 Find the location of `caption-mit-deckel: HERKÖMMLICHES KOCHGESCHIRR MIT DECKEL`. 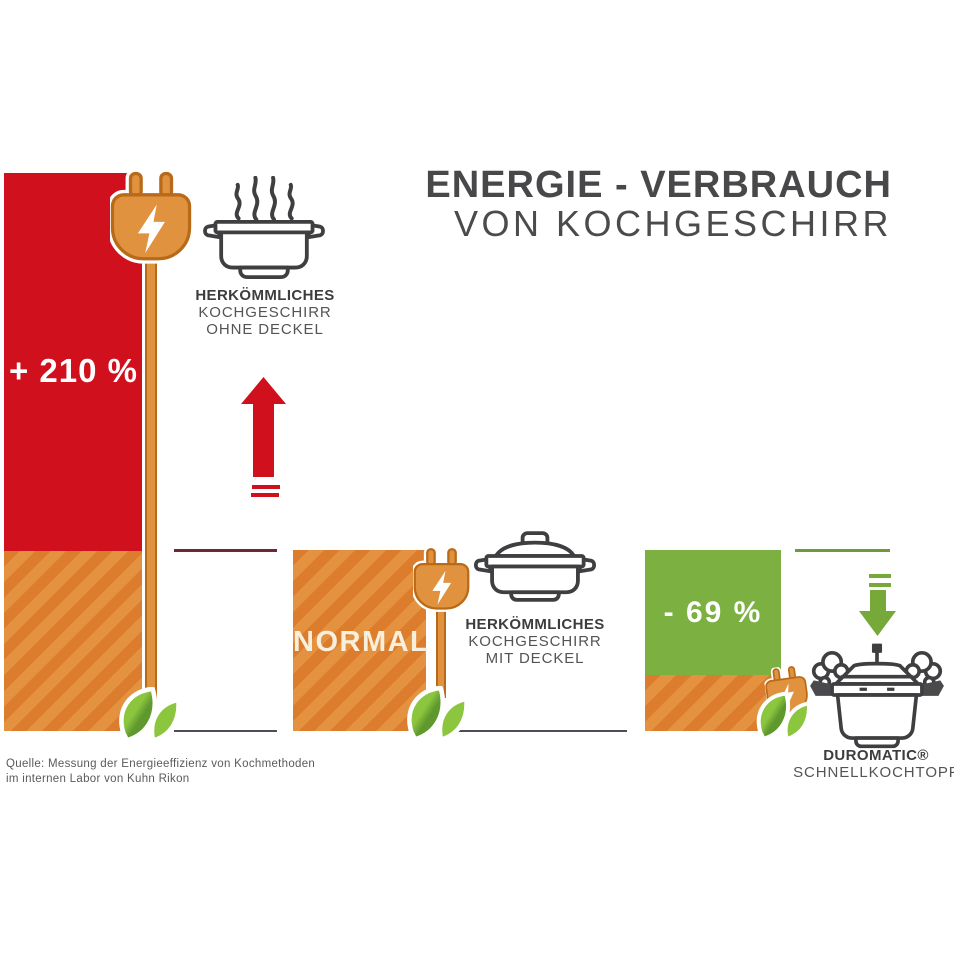

caption-mit-deckel: HERKÖMMLICHES KOCHGESCHIRR MIT DECKEL is located at coordinates (535, 641).